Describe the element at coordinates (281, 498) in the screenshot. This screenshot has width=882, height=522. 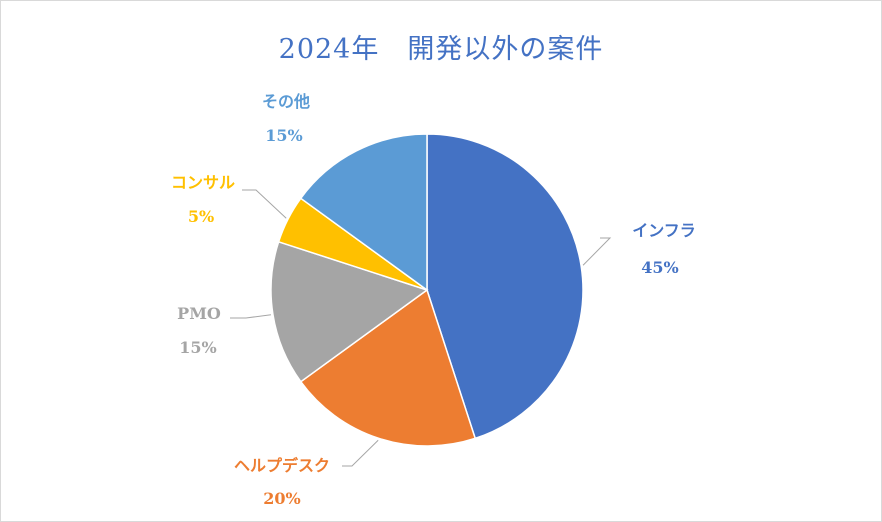
I see `label-percent-helpdesk: 20%` at that location.